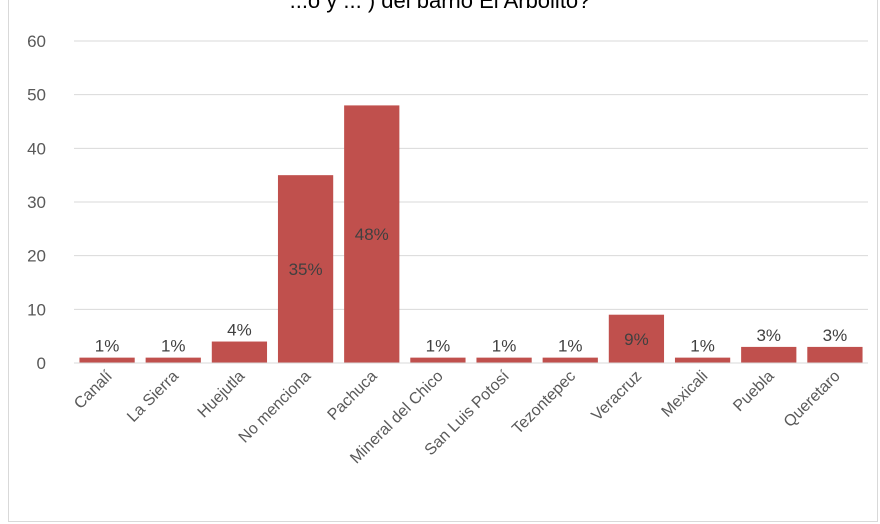 This screenshot has height=524, width=880. I want to click on category-label: Queretaro, so click(812, 399).